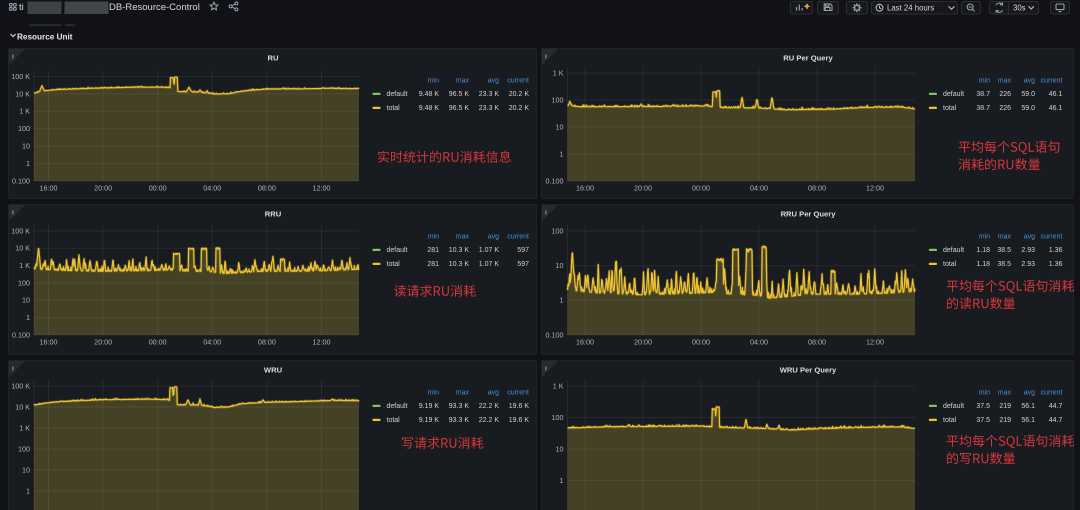  Describe the element at coordinates (273, 214) in the screenshot. I see `svg-text: RRU` at that location.